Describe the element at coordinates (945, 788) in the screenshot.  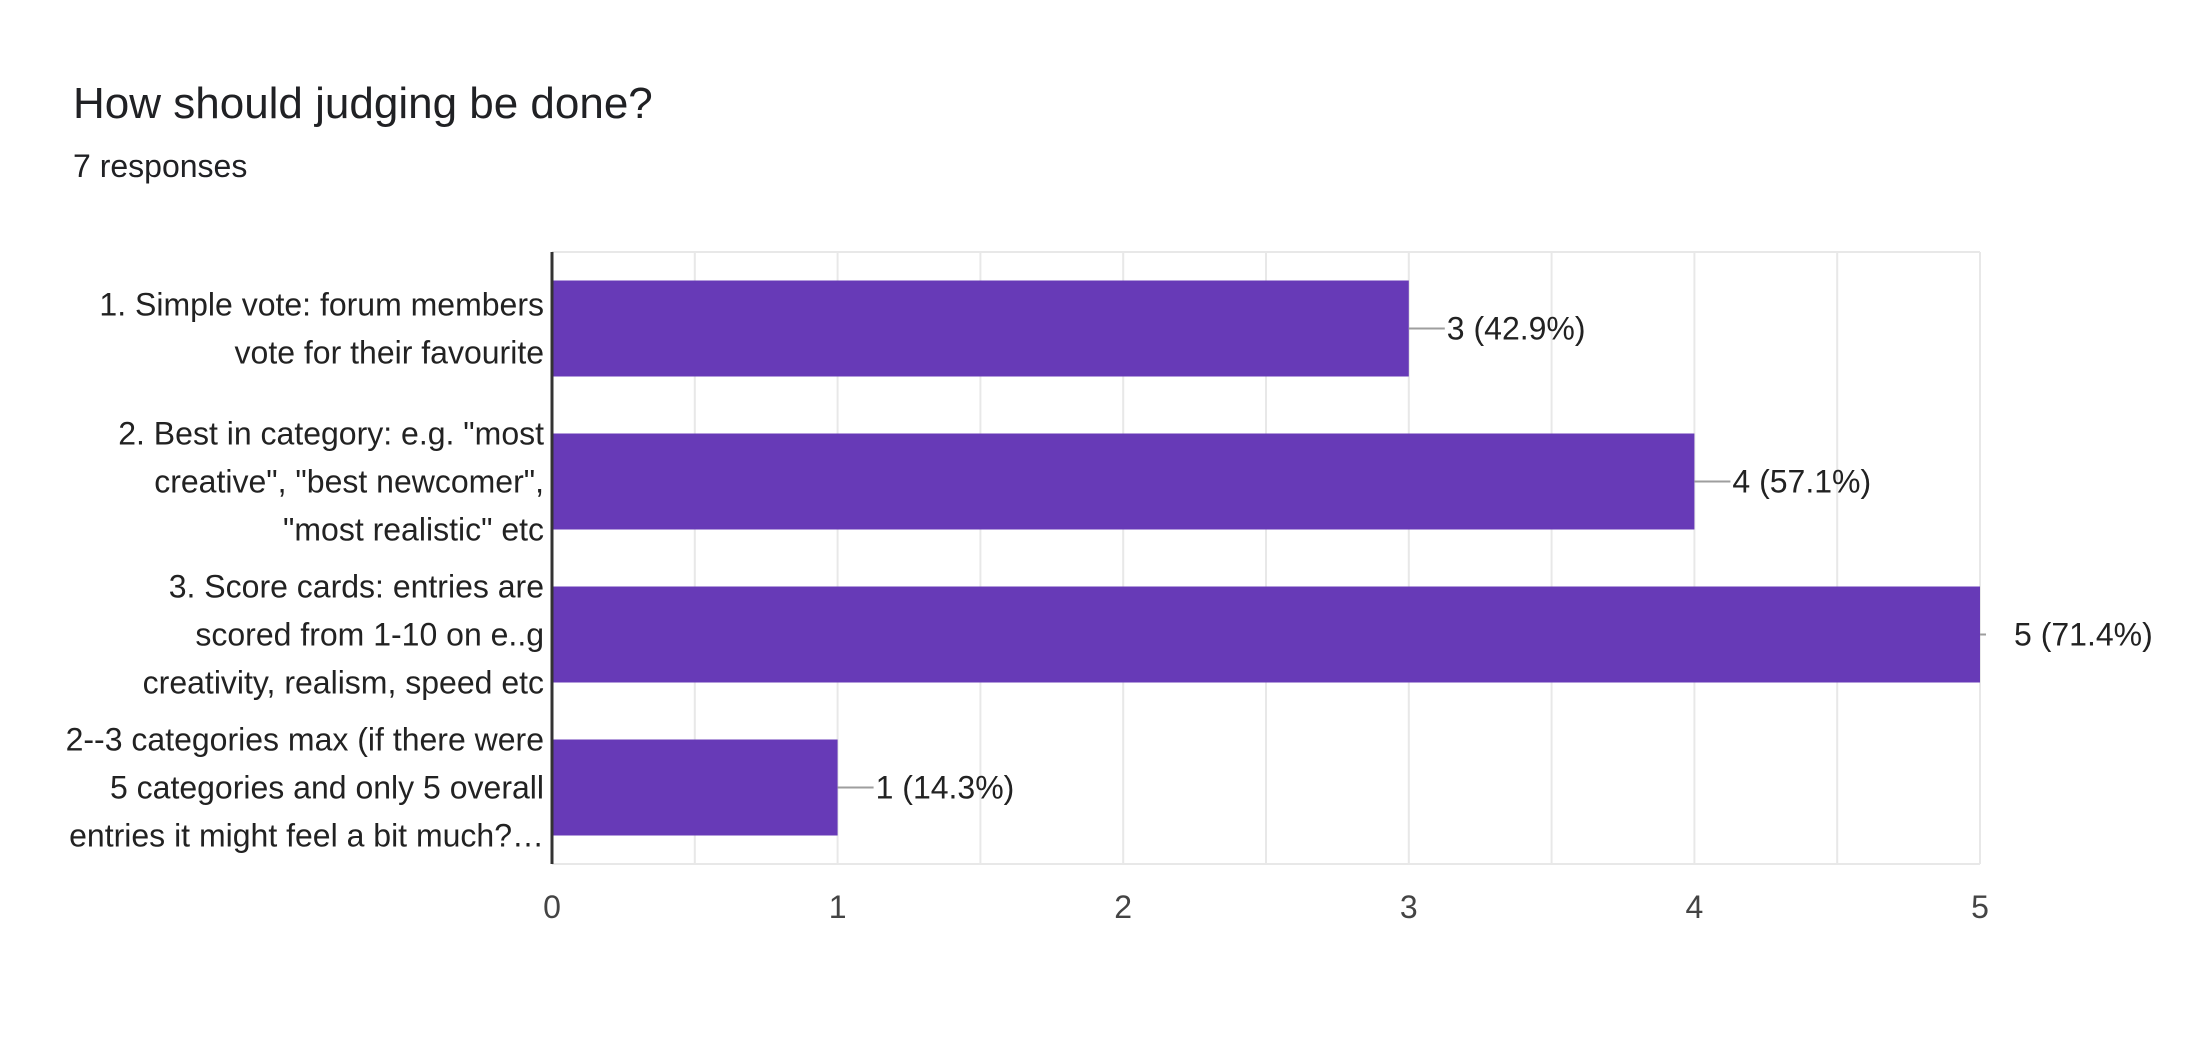
I see `data-label: 1 (14.3%)` at that location.